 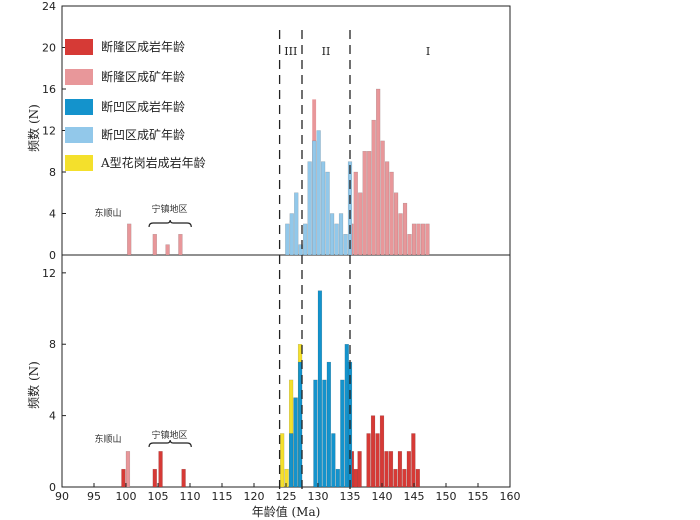 I want to click on label-dongshunshan: 东顺山, so click(x=107, y=213).